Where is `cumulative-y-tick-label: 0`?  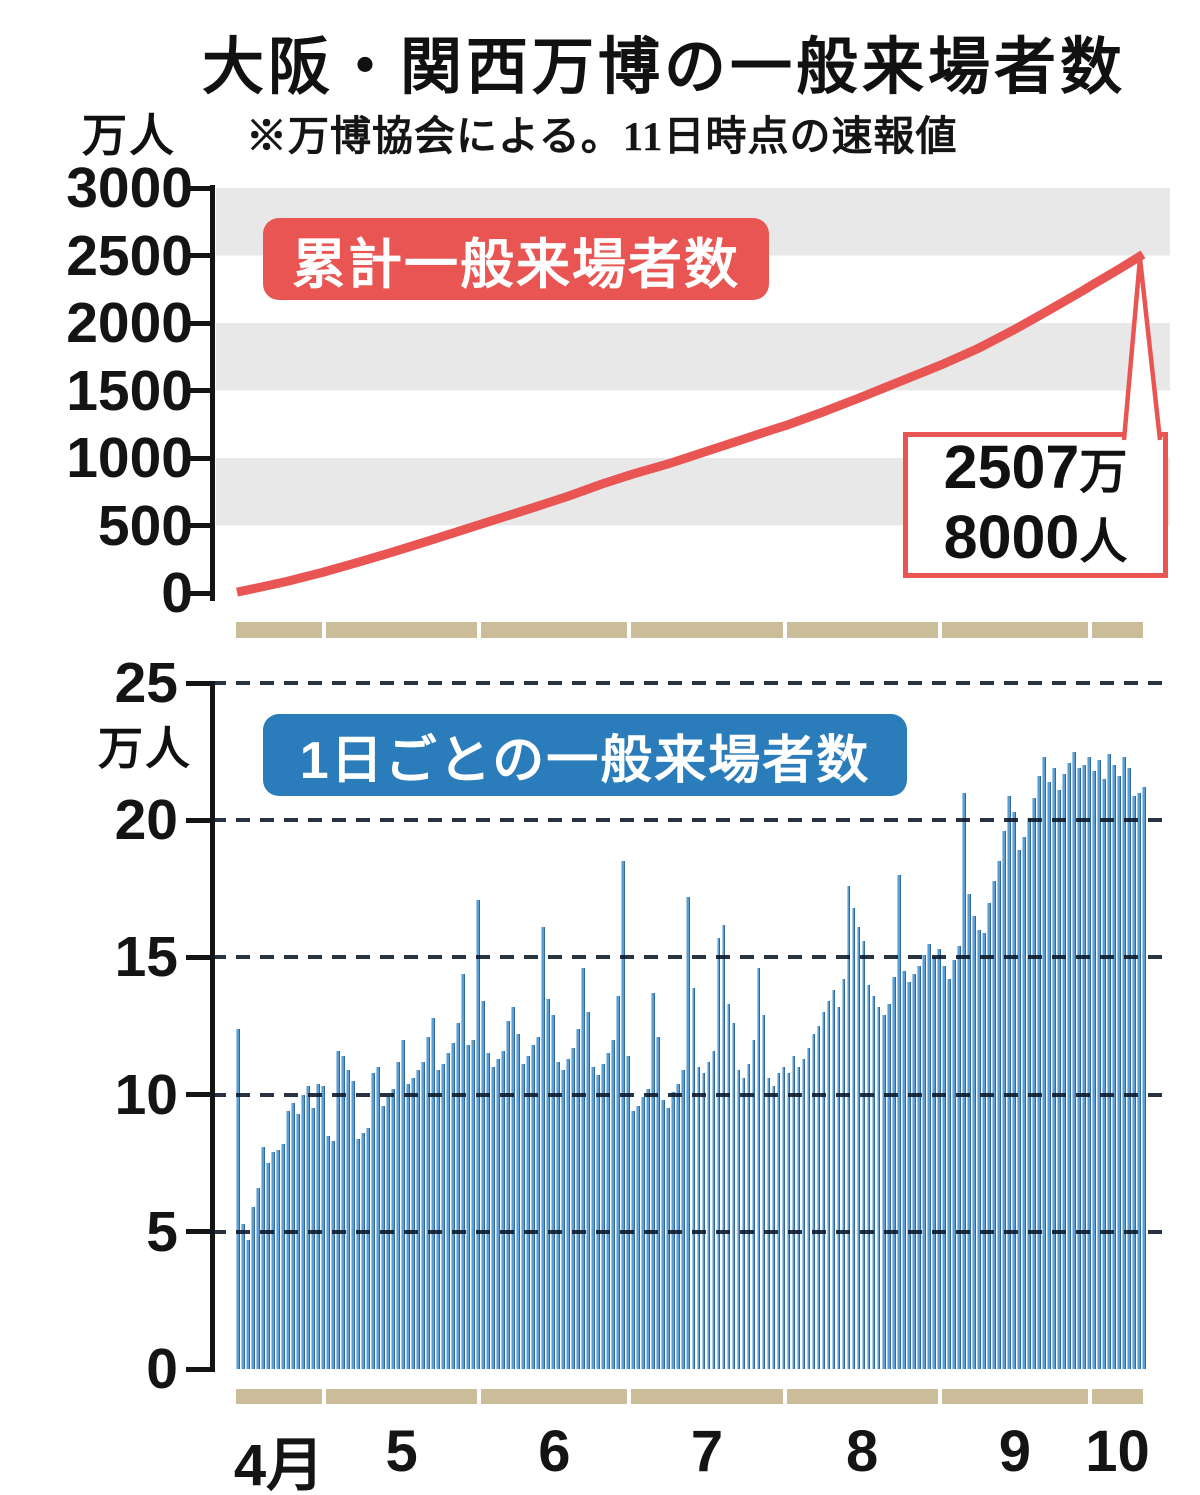 cumulative-y-tick-label: 0 is located at coordinates (177, 593).